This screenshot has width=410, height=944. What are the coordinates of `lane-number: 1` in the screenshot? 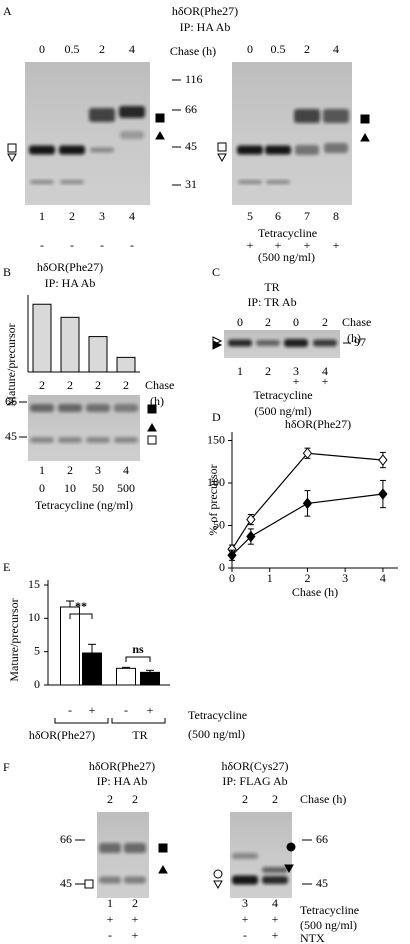 It's located at (42, 470).